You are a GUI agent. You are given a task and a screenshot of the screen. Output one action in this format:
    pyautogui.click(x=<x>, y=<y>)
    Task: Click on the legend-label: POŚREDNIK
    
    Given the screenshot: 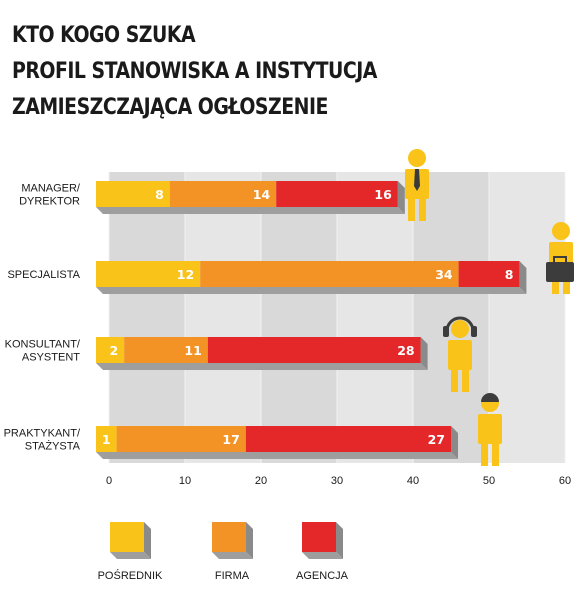 What is the action you would take?
    pyautogui.click(x=130, y=575)
    